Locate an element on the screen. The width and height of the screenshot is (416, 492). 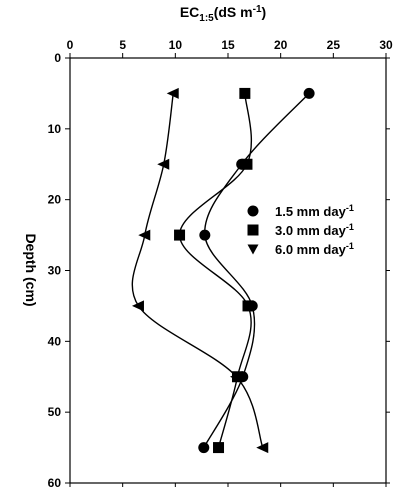
x-tick-label: 0 is located at coordinates (70, 45).